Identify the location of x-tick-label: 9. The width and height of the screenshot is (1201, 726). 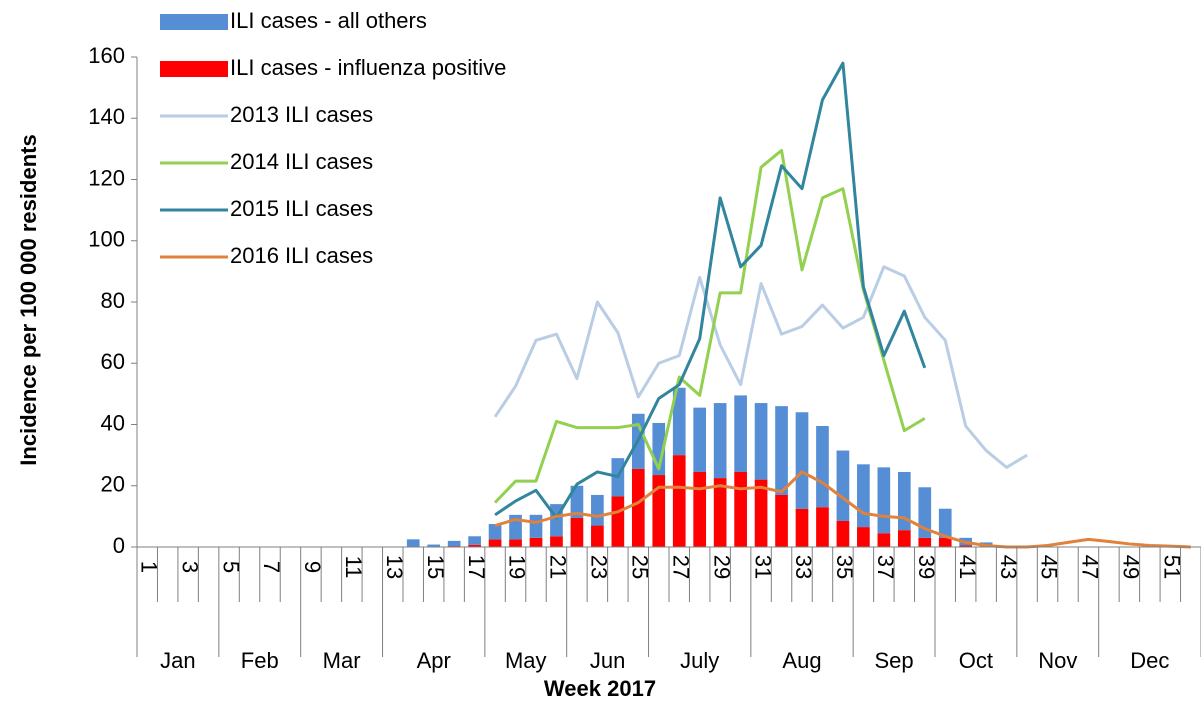
(312, 567).